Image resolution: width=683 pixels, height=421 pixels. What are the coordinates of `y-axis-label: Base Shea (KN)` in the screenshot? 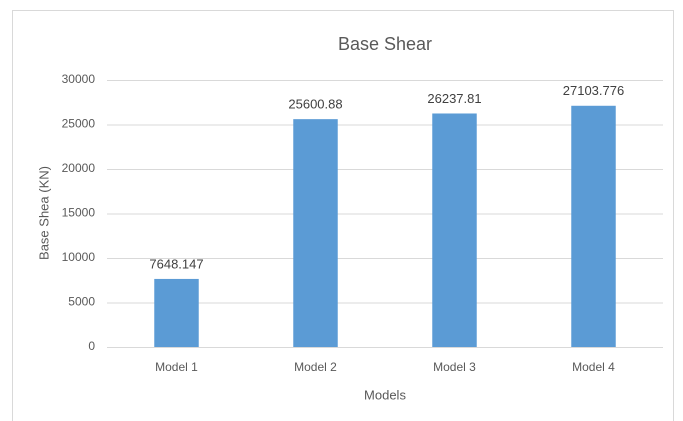 It's located at (43, 213).